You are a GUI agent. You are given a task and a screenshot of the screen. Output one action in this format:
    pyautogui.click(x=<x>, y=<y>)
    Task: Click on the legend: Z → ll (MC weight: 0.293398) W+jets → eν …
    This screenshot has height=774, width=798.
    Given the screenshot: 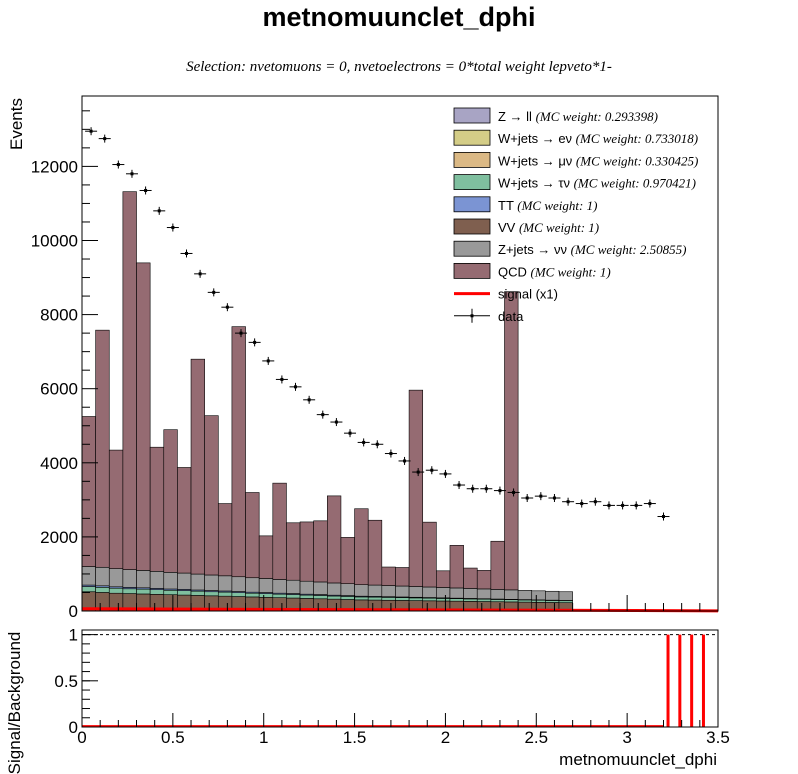 What is the action you would take?
    pyautogui.click(x=575, y=215)
    